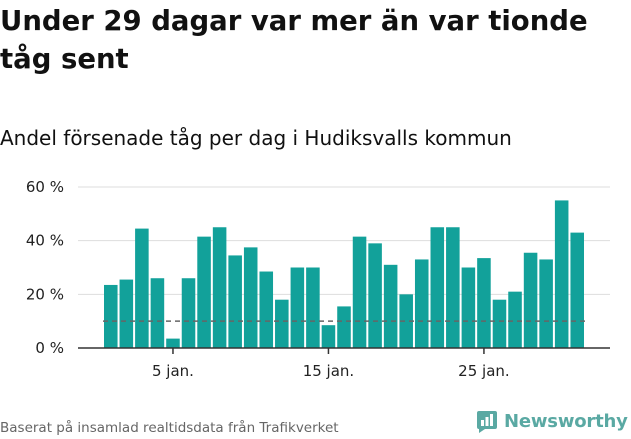 The width and height of the screenshot is (631, 439). I want to click on newsworthy-logo-icon, so click(487, 422).